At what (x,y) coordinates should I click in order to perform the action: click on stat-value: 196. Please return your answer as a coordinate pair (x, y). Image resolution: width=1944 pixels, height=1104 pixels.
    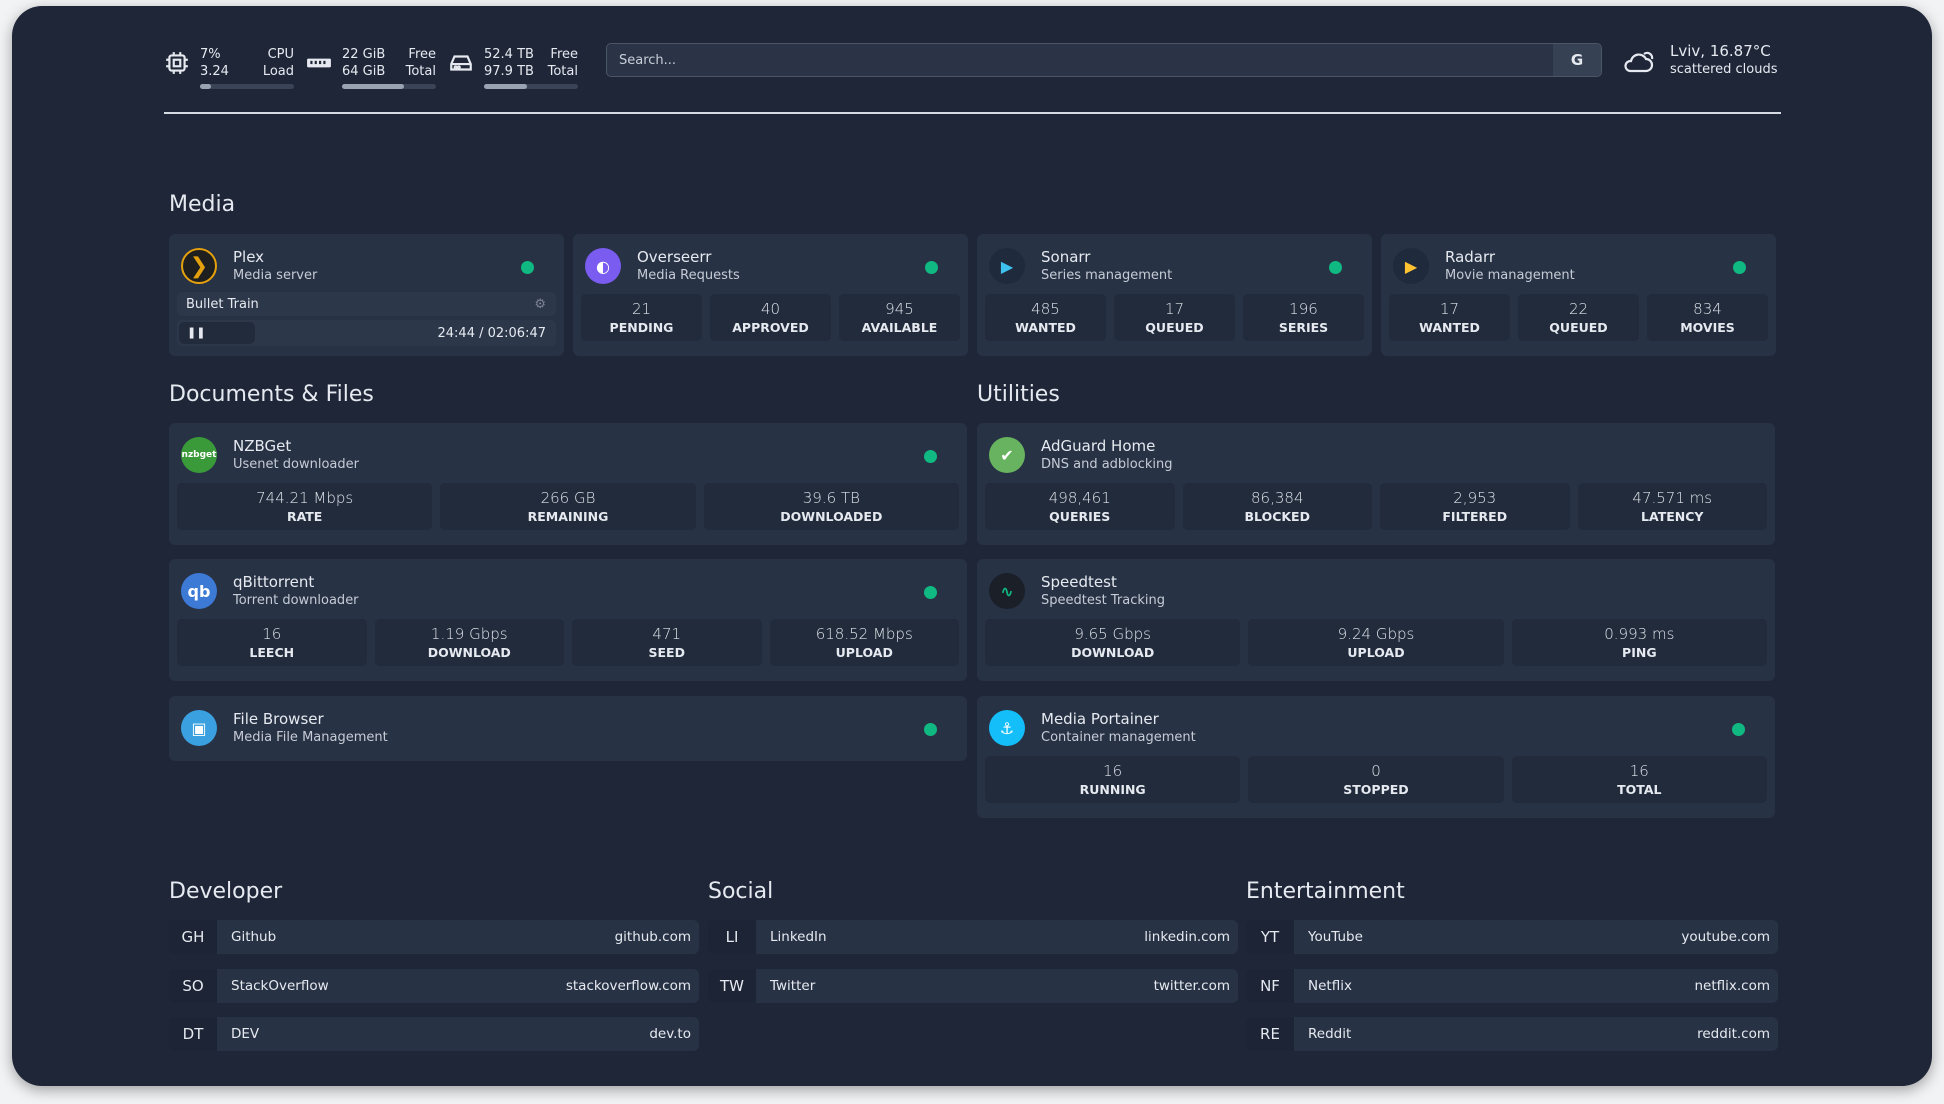
    Looking at the image, I should click on (1303, 309).